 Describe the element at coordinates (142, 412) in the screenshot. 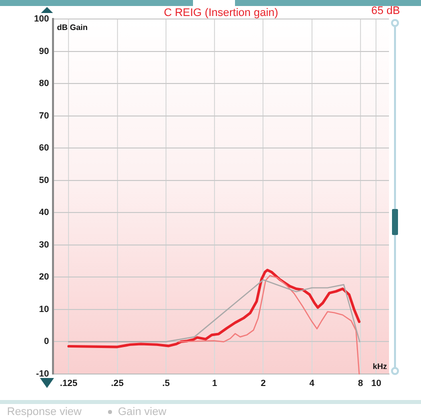

I see `text: Gain view` at that location.